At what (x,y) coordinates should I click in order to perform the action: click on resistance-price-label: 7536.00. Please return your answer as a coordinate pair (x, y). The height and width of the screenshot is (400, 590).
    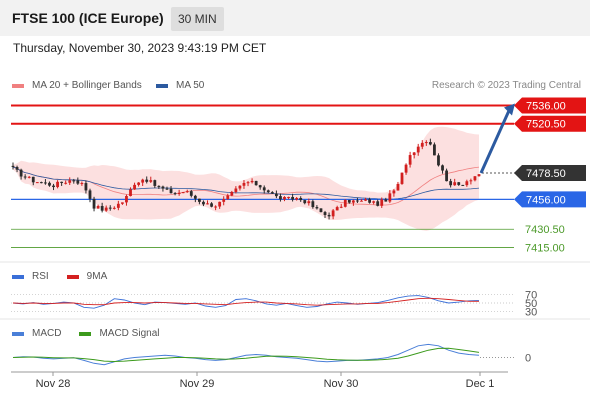
    Looking at the image, I should click on (546, 107).